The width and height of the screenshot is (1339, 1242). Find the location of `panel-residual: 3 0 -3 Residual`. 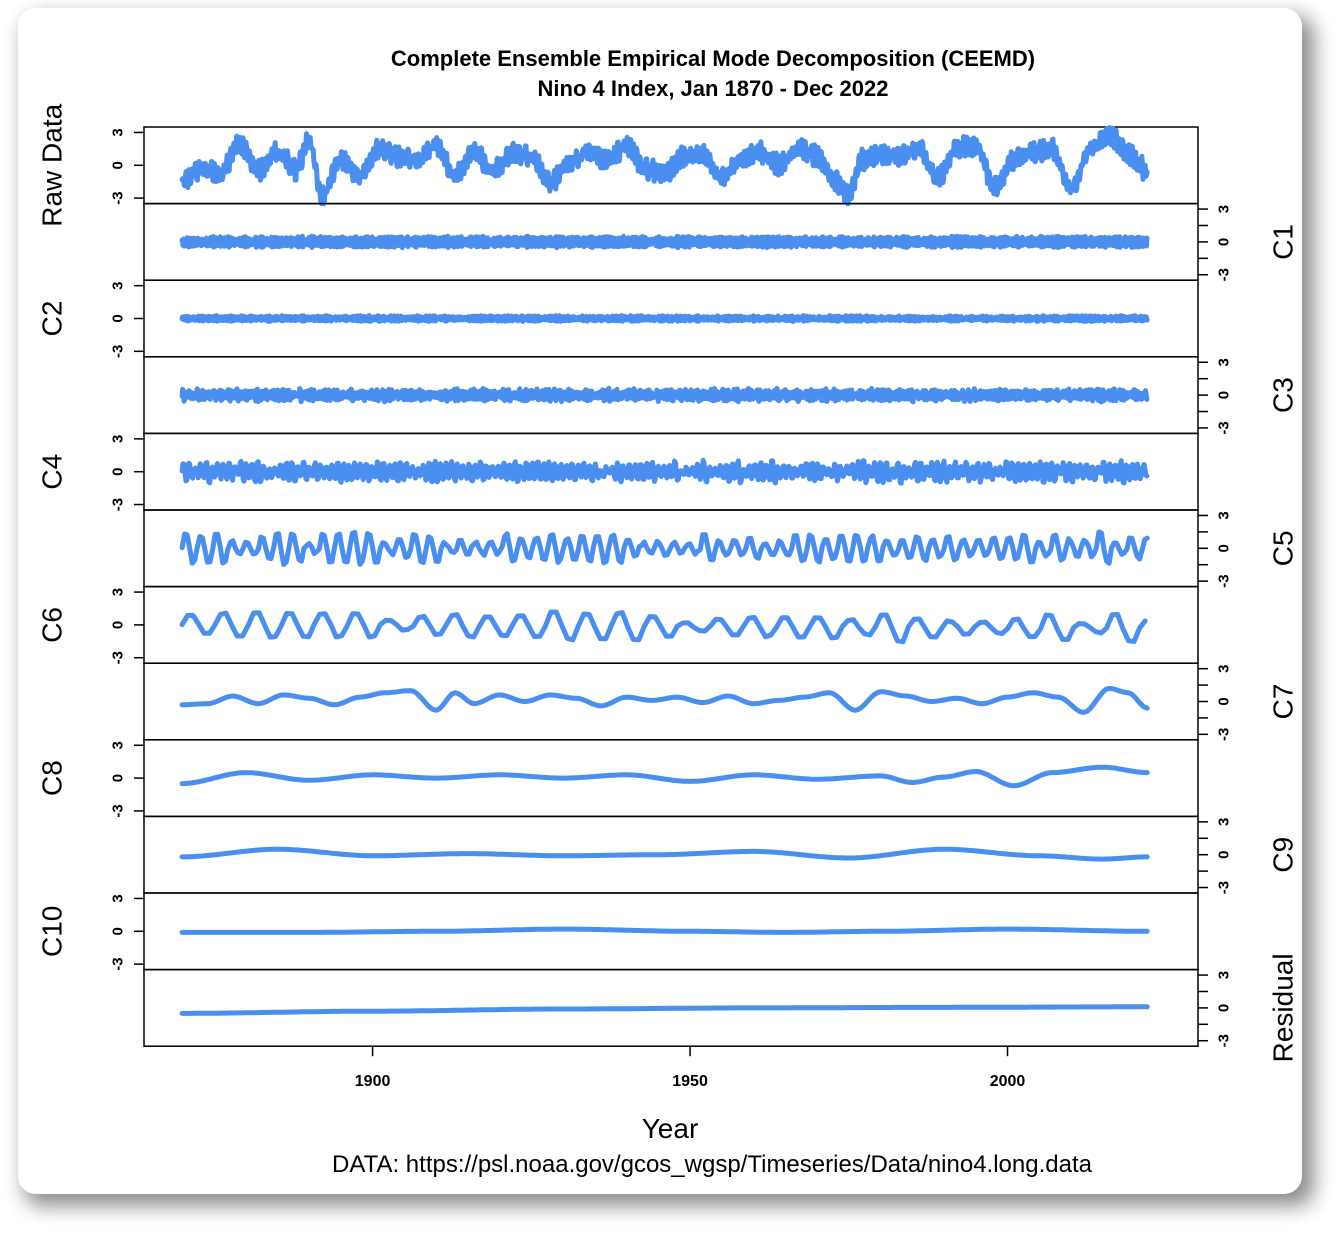

panel-residual: 3 0 -3 Residual is located at coordinates (721, 1007).